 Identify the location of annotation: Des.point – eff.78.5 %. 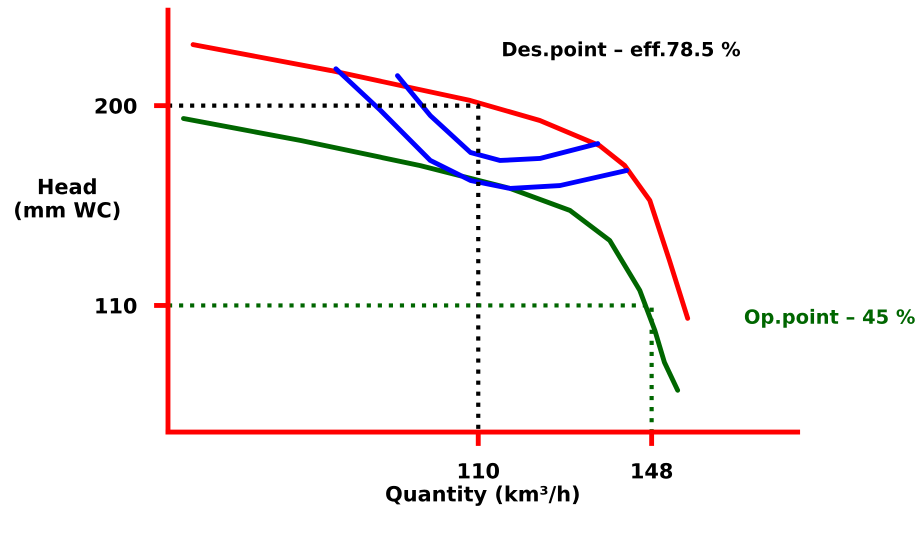
(621, 50).